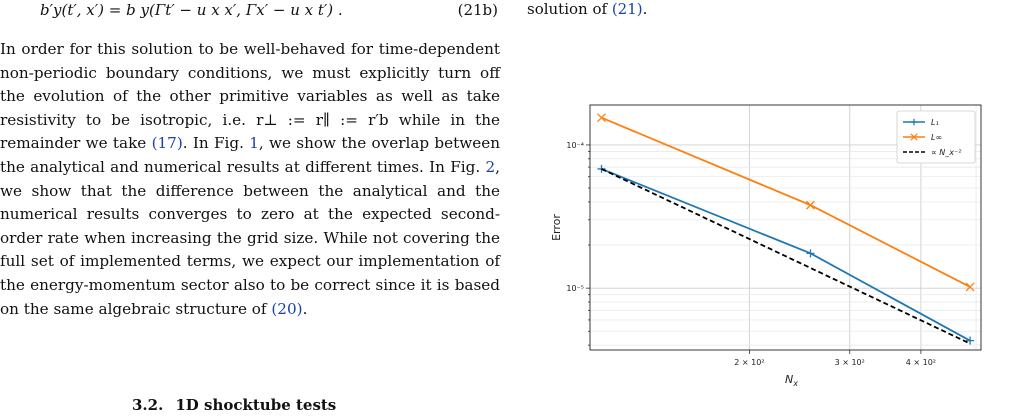  Describe the element at coordinates (256, 405) in the screenshot. I see `section-title: 1D shocktube tests` at that location.